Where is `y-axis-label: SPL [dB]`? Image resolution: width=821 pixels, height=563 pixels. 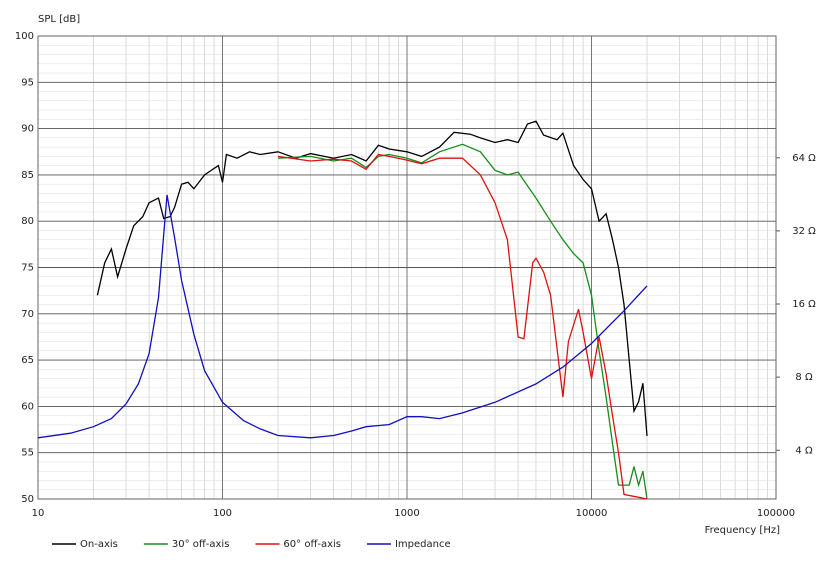
y-axis-label: SPL [dB] is located at coordinates (59, 19).